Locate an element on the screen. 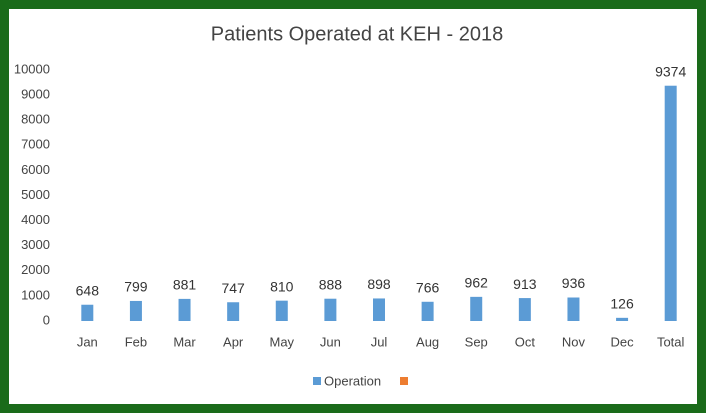 This screenshot has height=413, width=706. y-tick-label: 9000 is located at coordinates (35, 94).